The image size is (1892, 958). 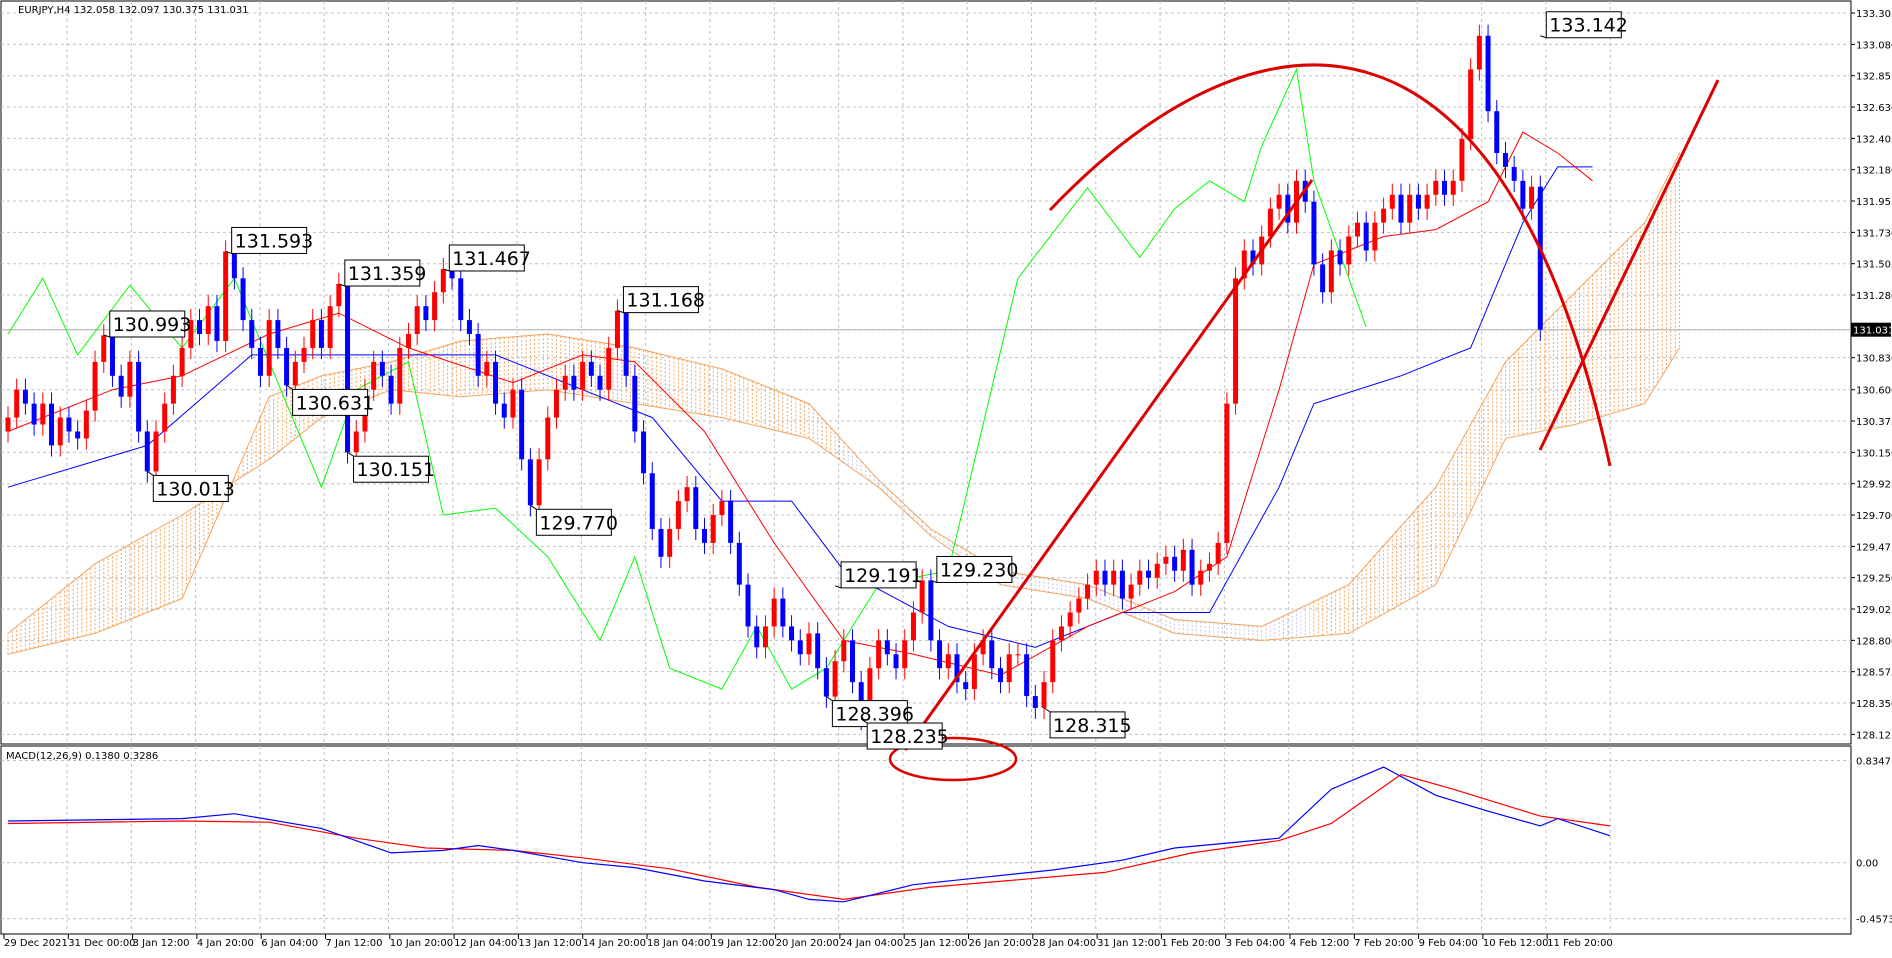 What do you see at coordinates (1874, 265) in the screenshot?
I see `price-tick-label: 131.505` at bounding box center [1874, 265].